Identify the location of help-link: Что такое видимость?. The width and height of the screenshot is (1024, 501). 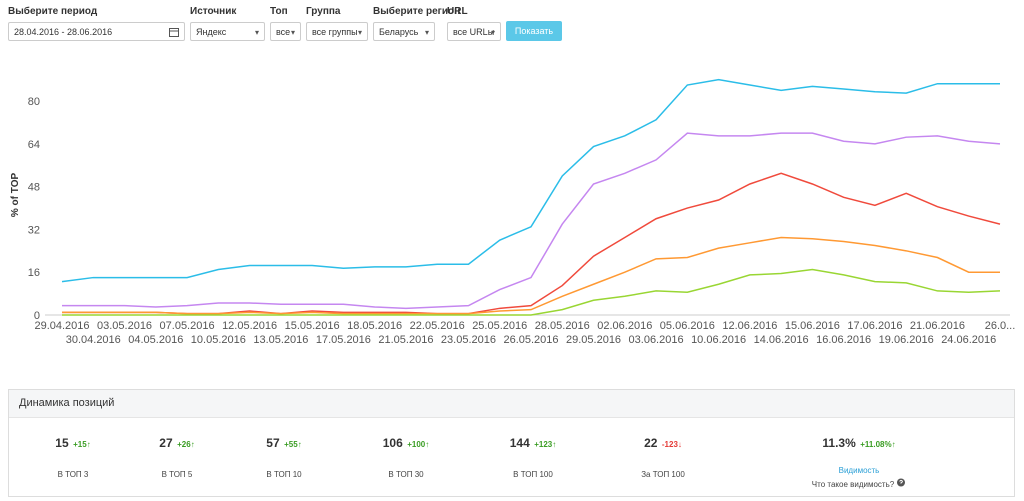
(853, 484).